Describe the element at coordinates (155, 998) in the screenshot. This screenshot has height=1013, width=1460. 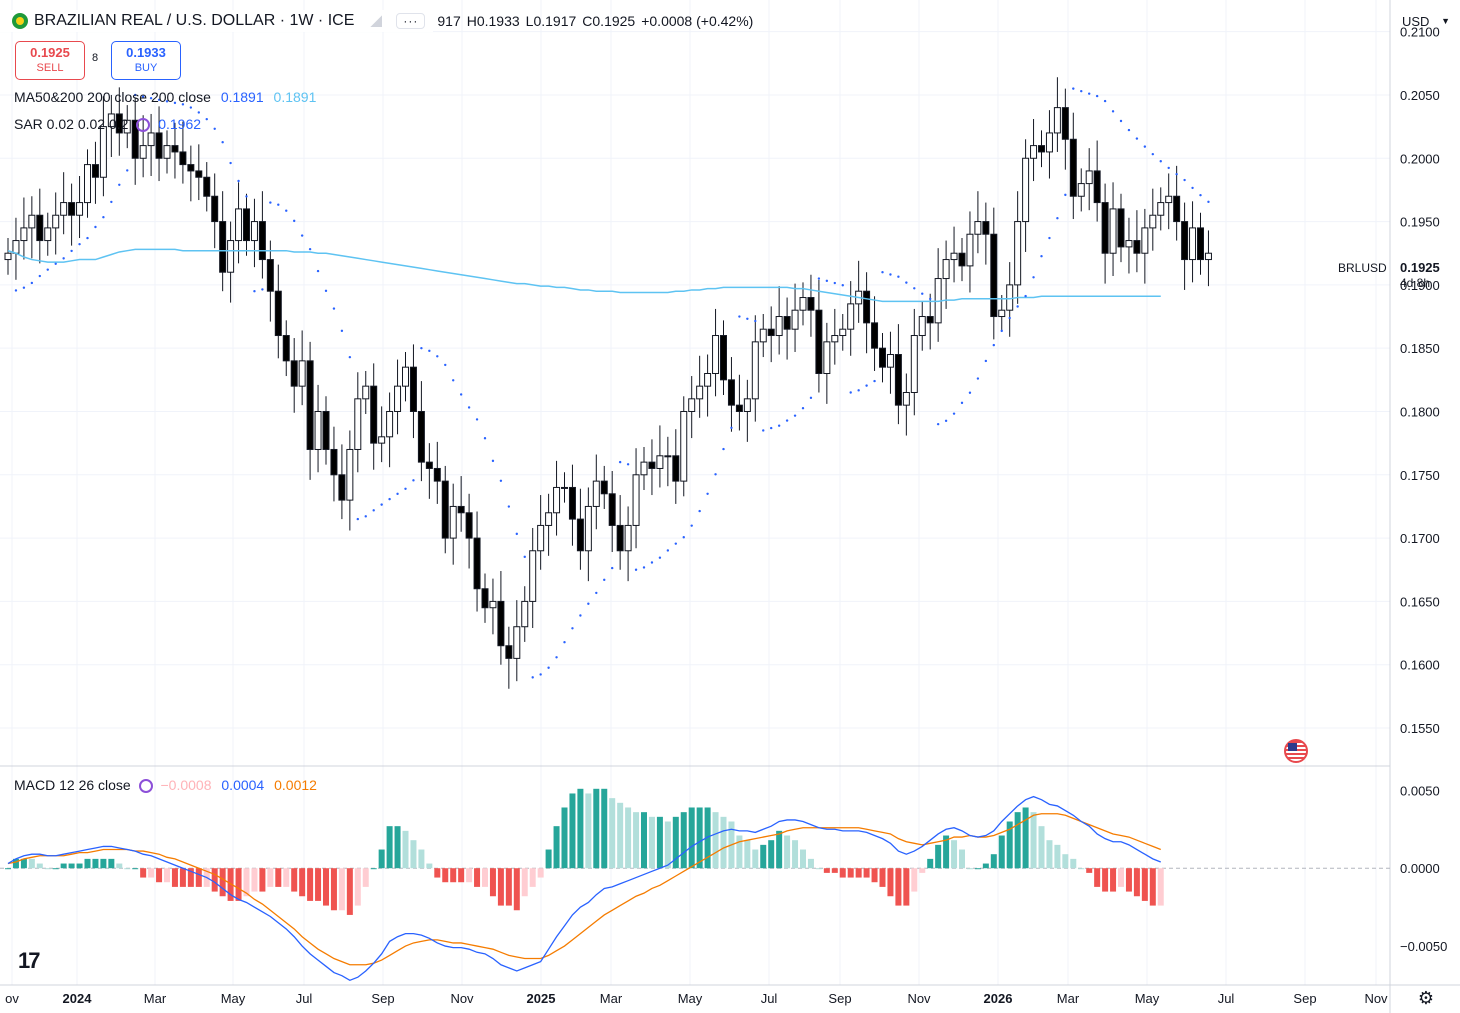
I see `time-tick-label: Mar` at that location.